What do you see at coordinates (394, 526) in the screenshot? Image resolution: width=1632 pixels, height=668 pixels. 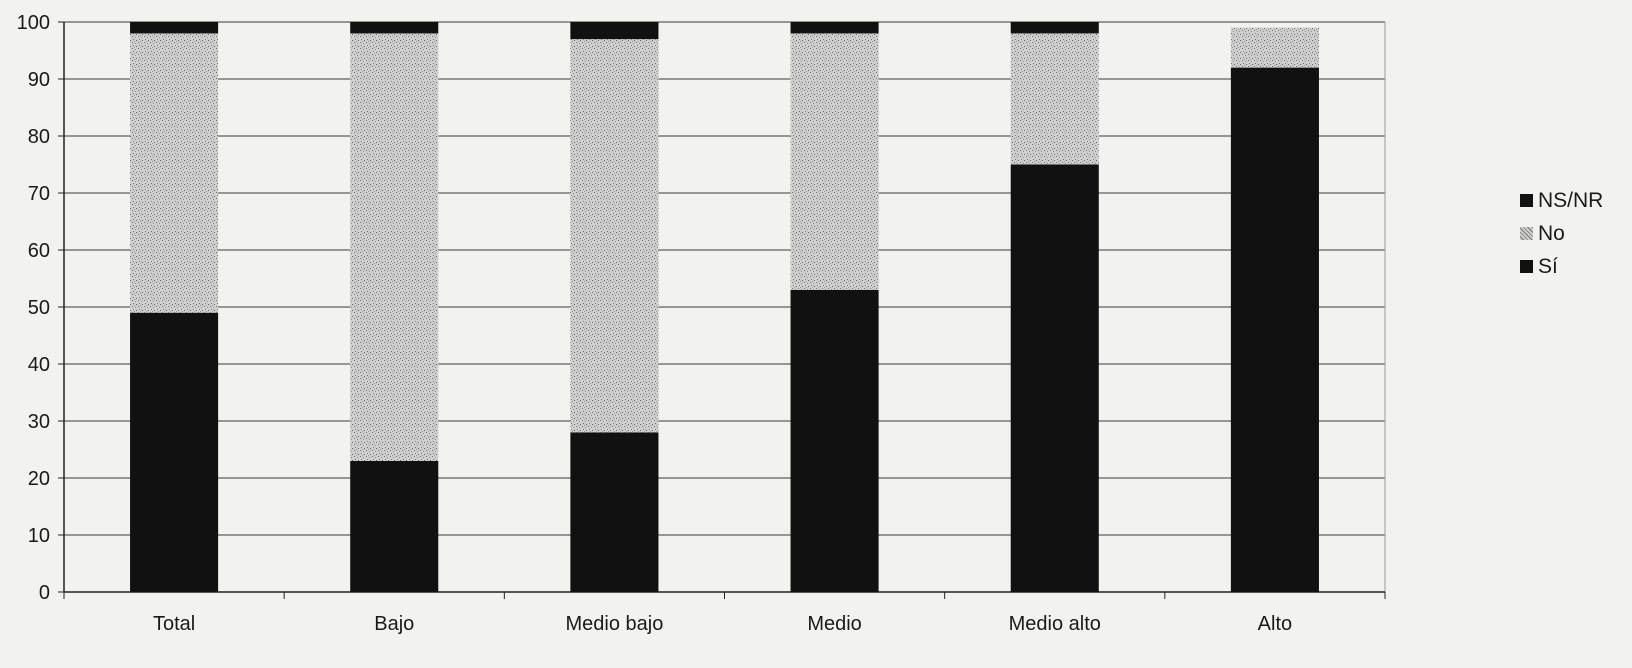 I see `bar-segment-s--bajo` at bounding box center [394, 526].